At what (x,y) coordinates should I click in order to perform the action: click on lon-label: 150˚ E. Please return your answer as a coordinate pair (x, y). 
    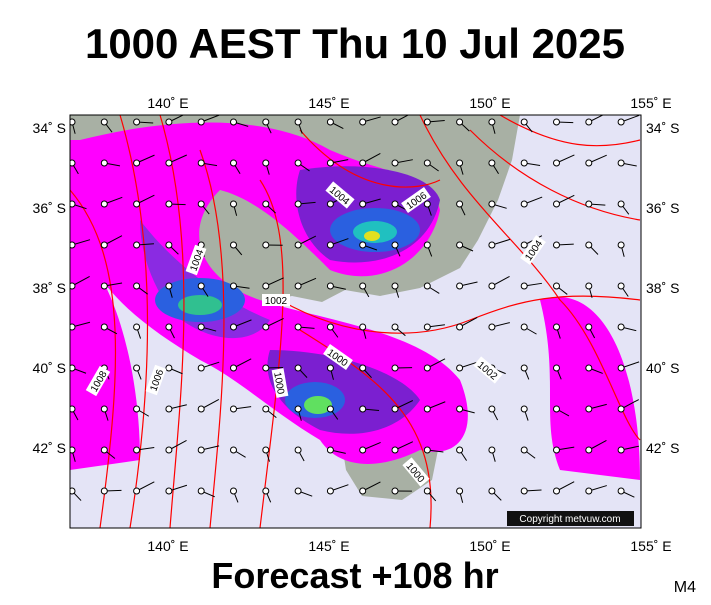
    Looking at the image, I should click on (489, 546).